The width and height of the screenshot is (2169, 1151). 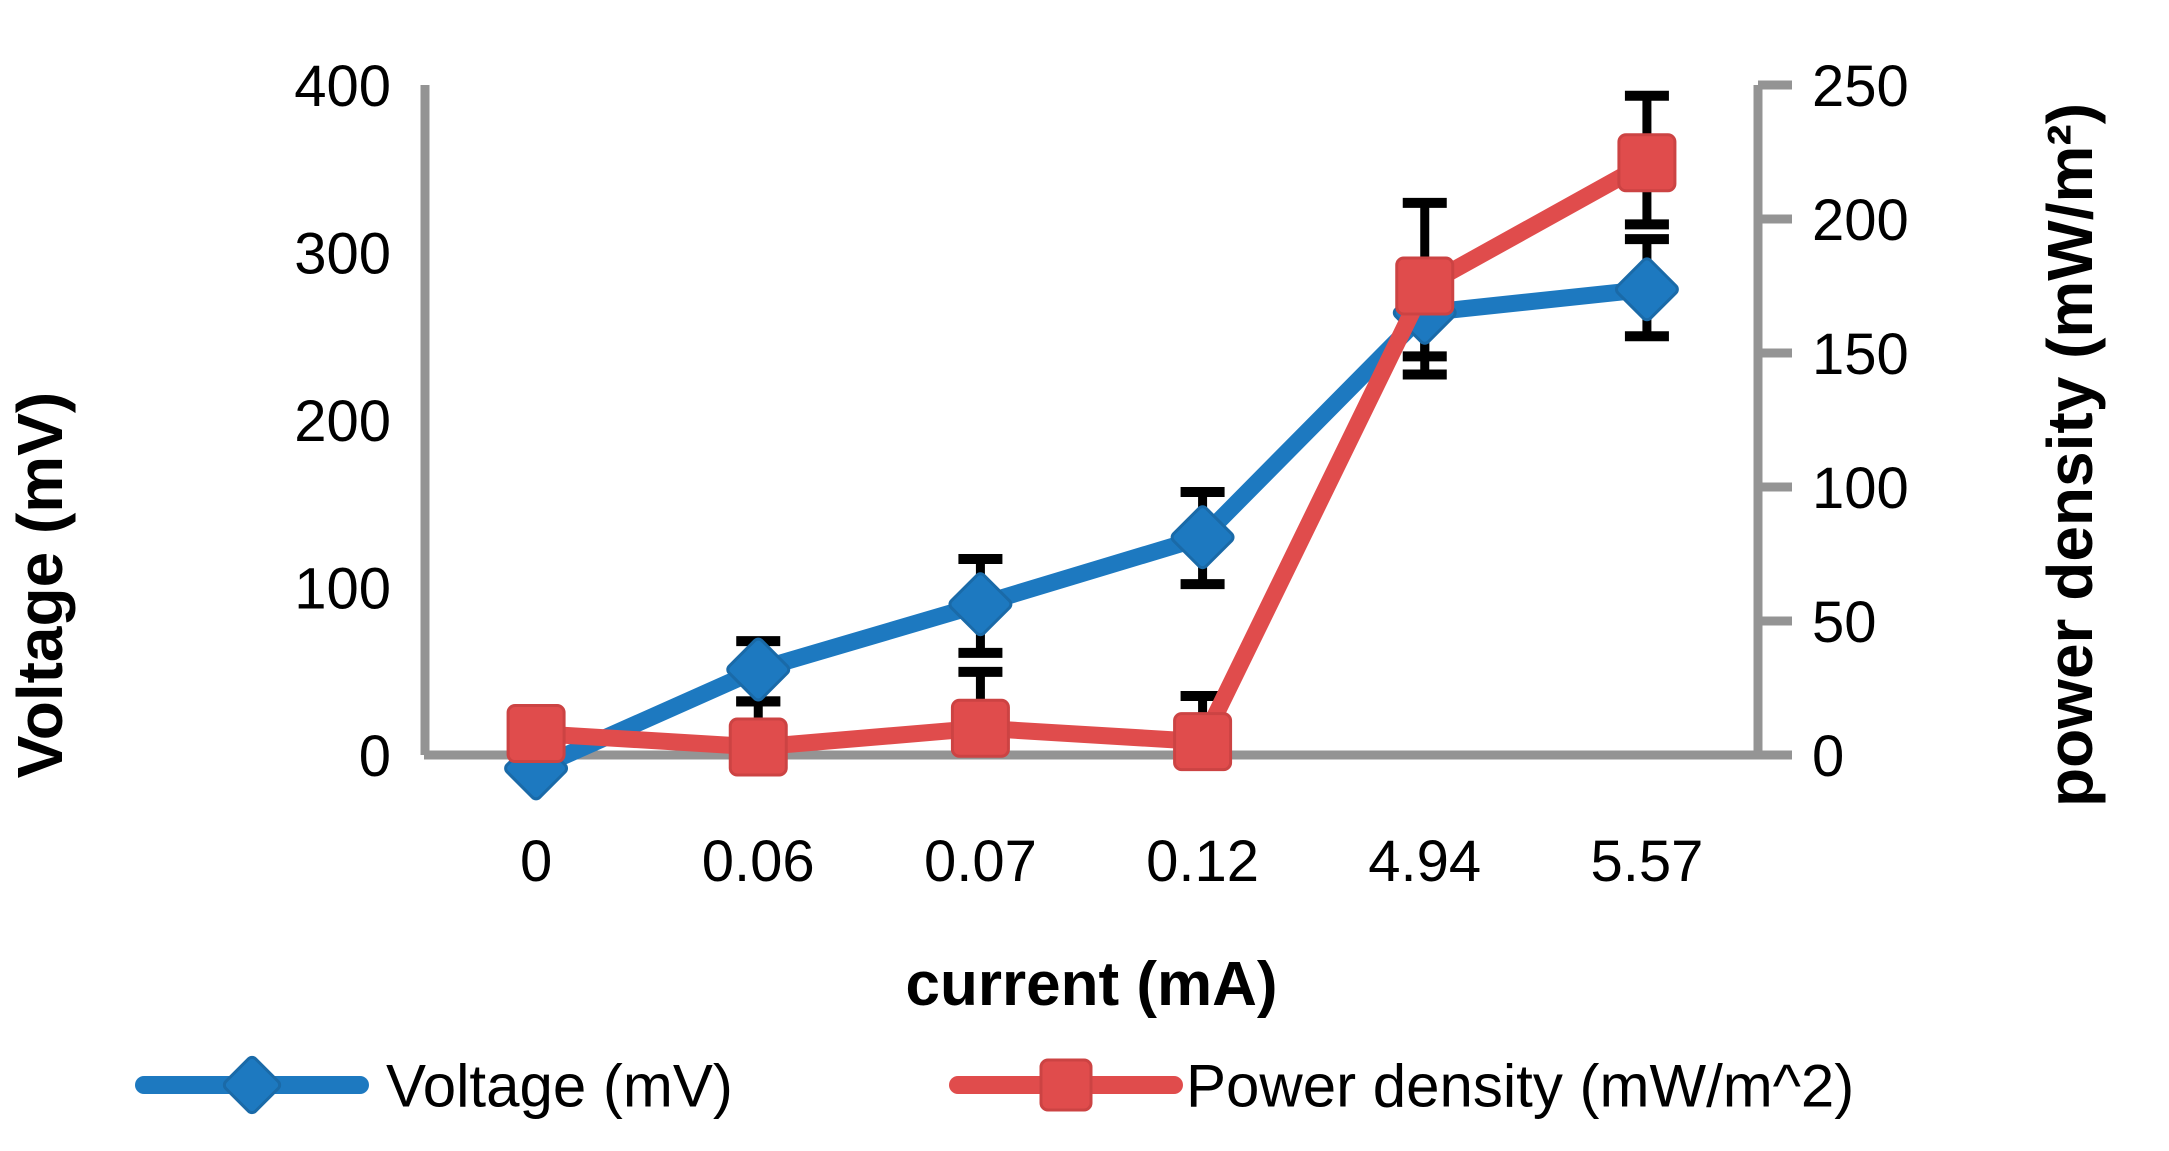 What do you see at coordinates (1828, 756) in the screenshot?
I see `right-axis-tick-label: 0` at bounding box center [1828, 756].